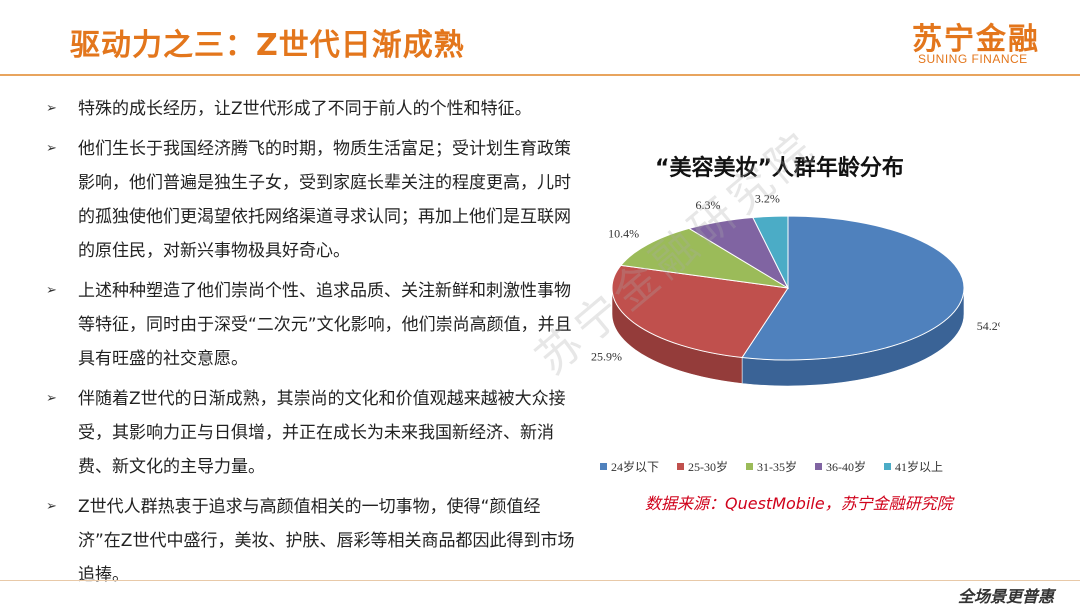  I want to click on pie-value-label: 3.2%, so click(767, 198).